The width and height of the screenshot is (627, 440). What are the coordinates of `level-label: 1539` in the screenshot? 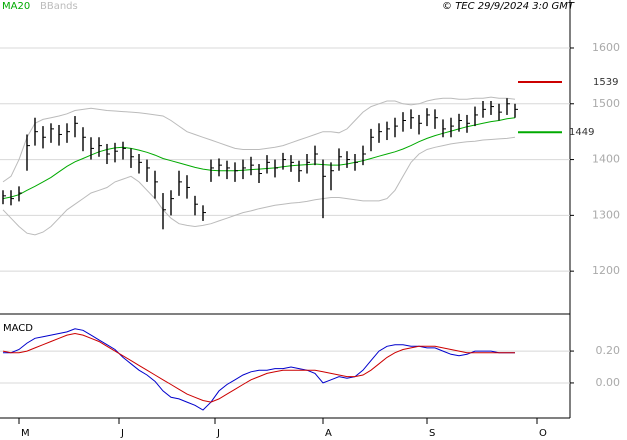 It's located at (605, 82).